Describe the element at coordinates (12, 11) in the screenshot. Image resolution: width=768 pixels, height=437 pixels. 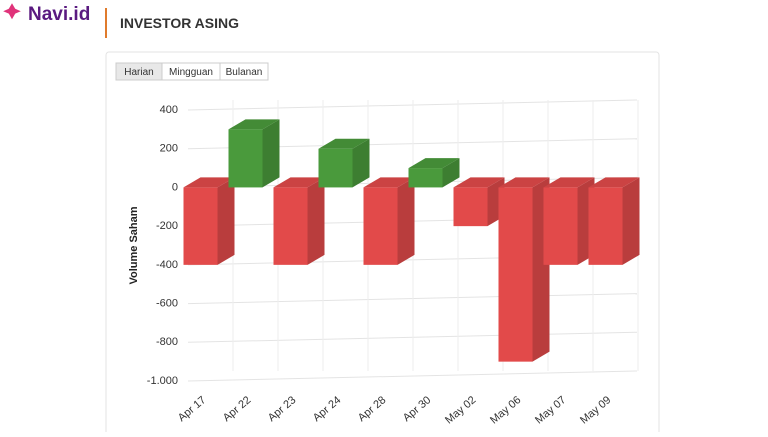
I see `logo-icon` at that location.